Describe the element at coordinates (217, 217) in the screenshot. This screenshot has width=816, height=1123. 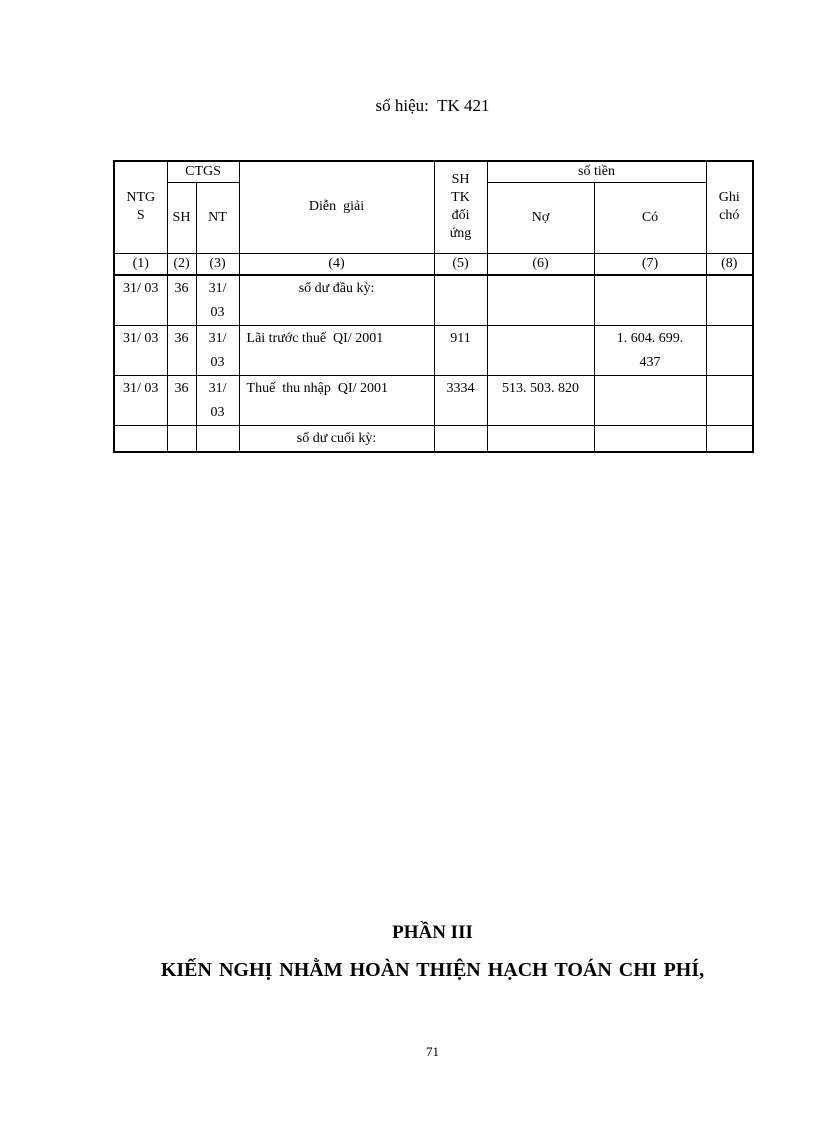
I see `header-nt: NT` at that location.